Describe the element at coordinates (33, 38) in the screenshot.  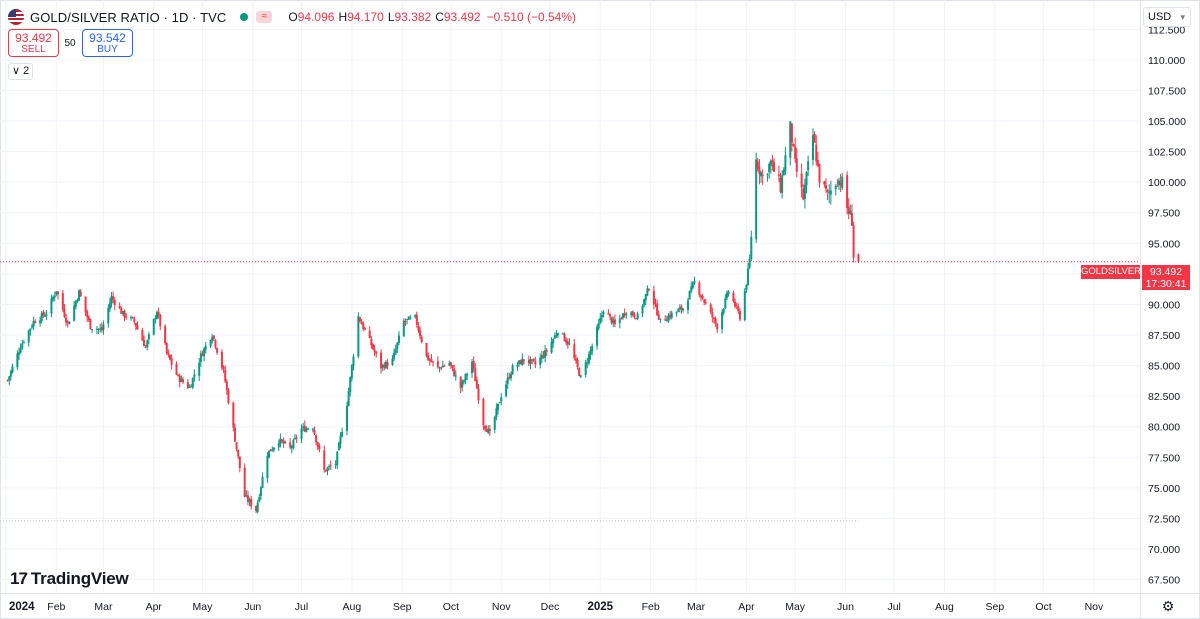
I see `sell-price: 93.492` at that location.